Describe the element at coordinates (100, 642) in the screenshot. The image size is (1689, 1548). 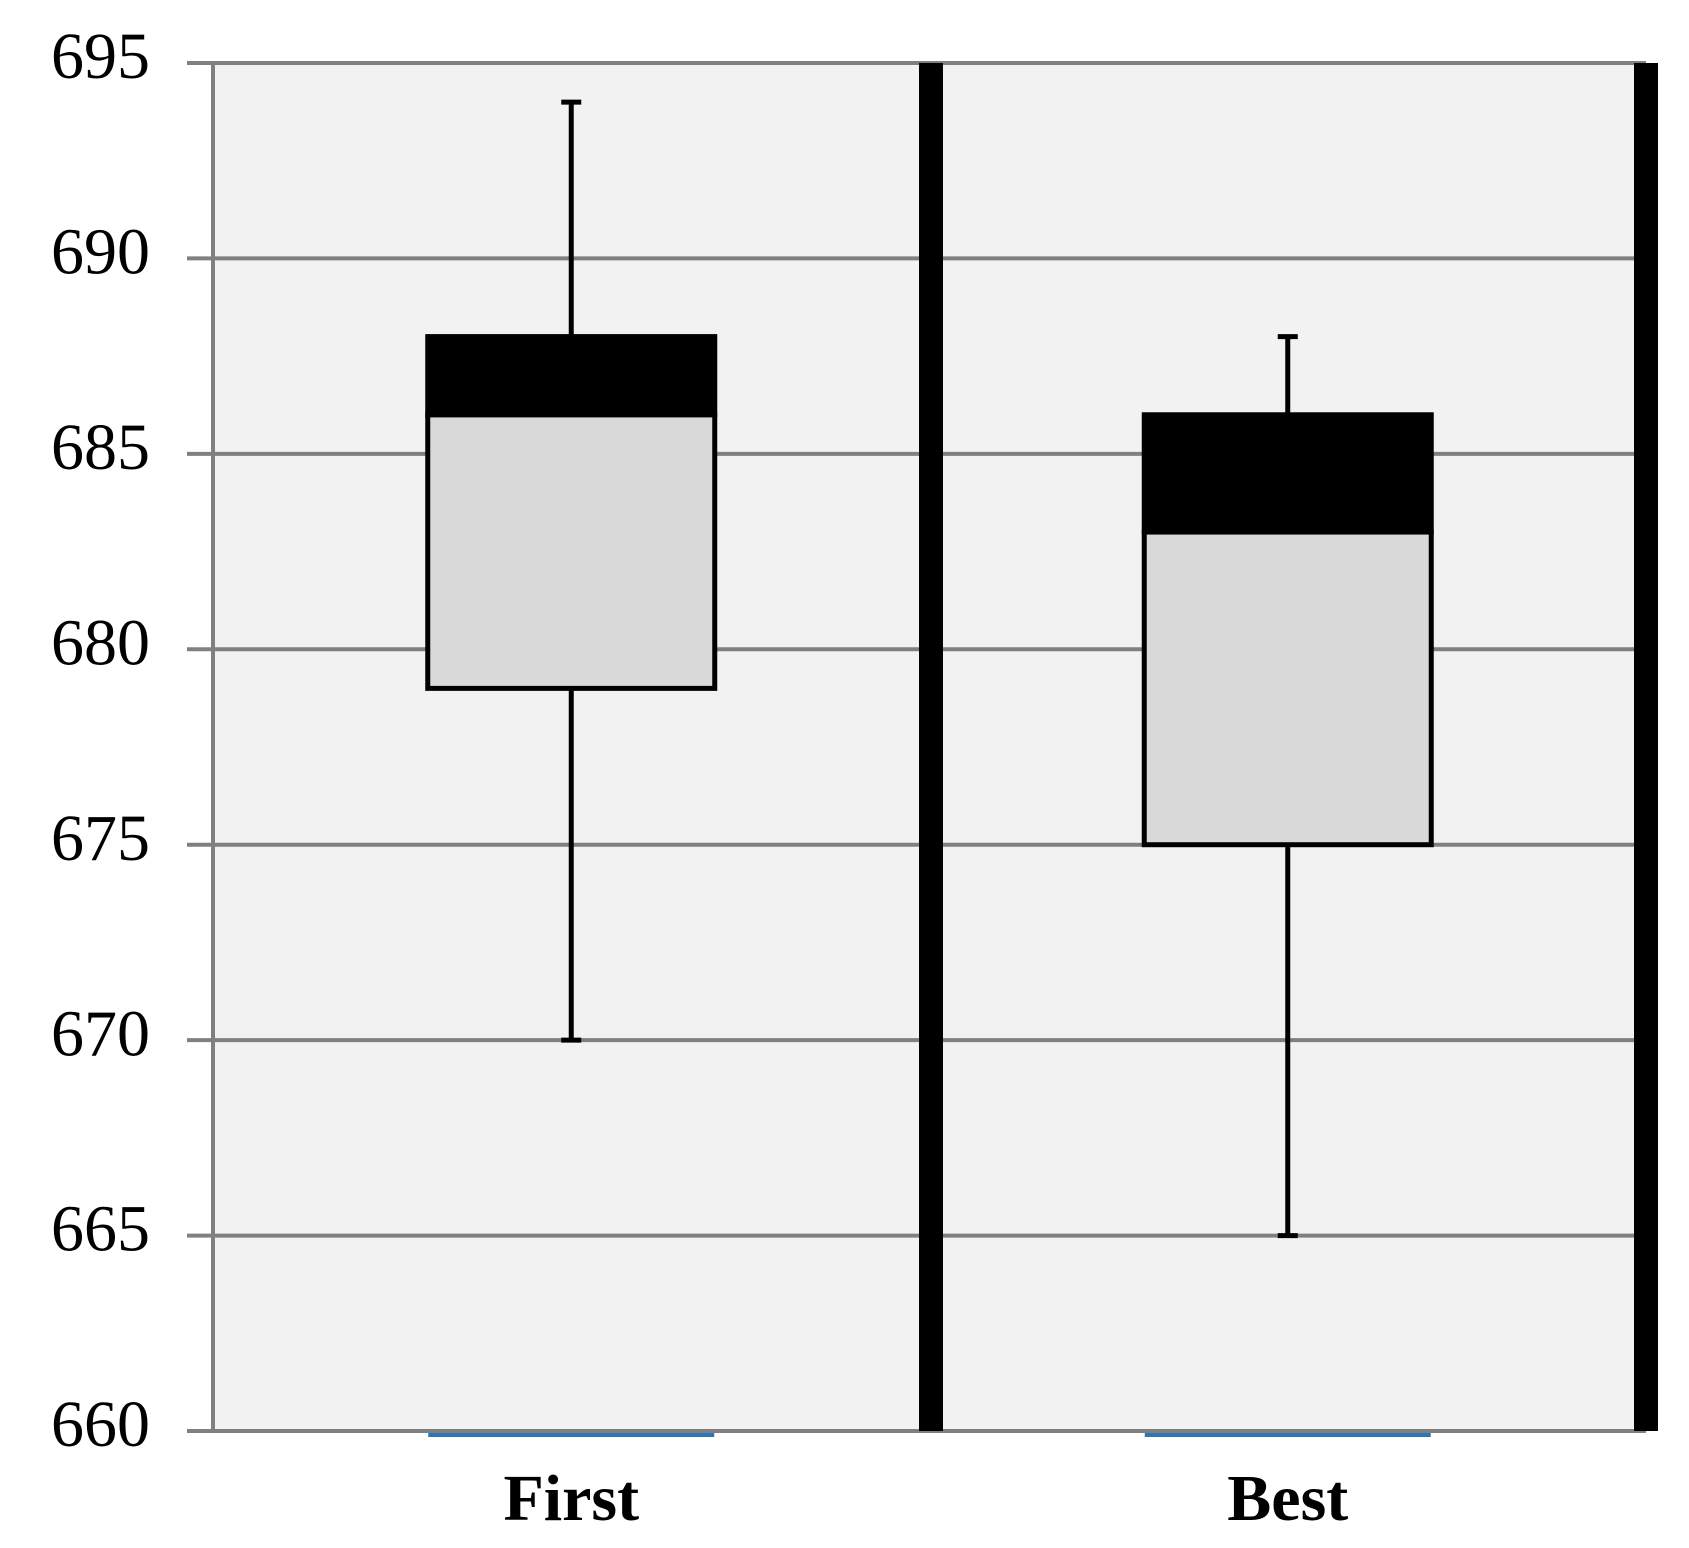
I see `y-tick-label: 680` at that location.